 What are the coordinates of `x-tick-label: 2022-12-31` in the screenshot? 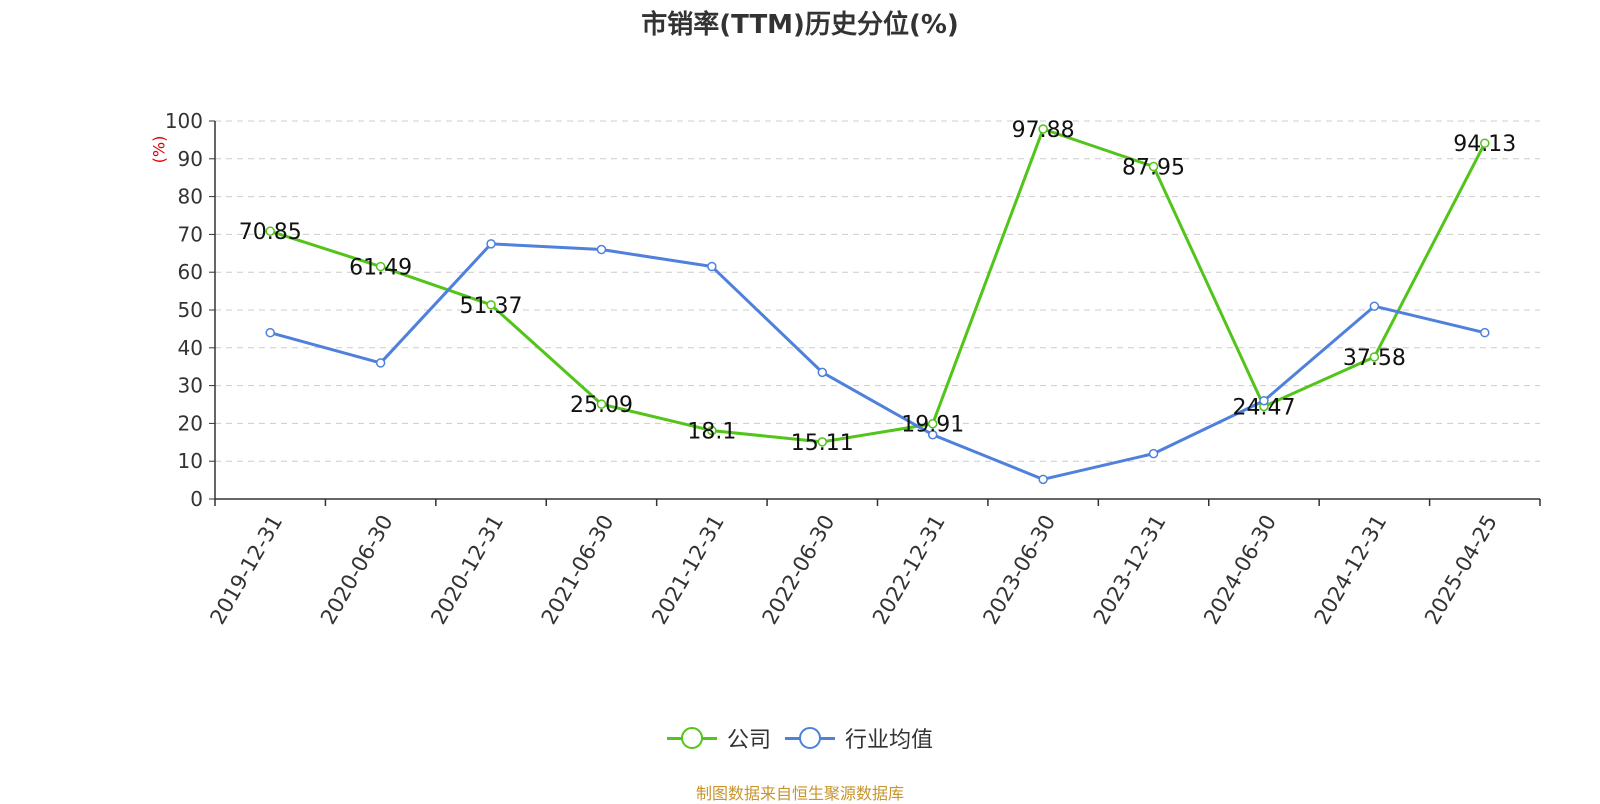 It's located at (909, 570).